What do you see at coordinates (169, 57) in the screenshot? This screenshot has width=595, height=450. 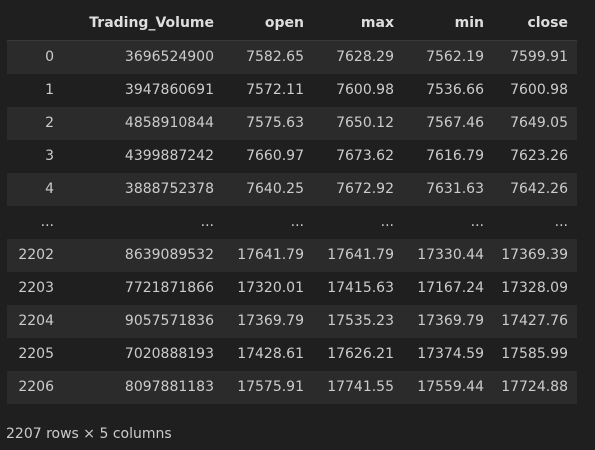 I see `table-cell: 3696524900` at bounding box center [169, 57].